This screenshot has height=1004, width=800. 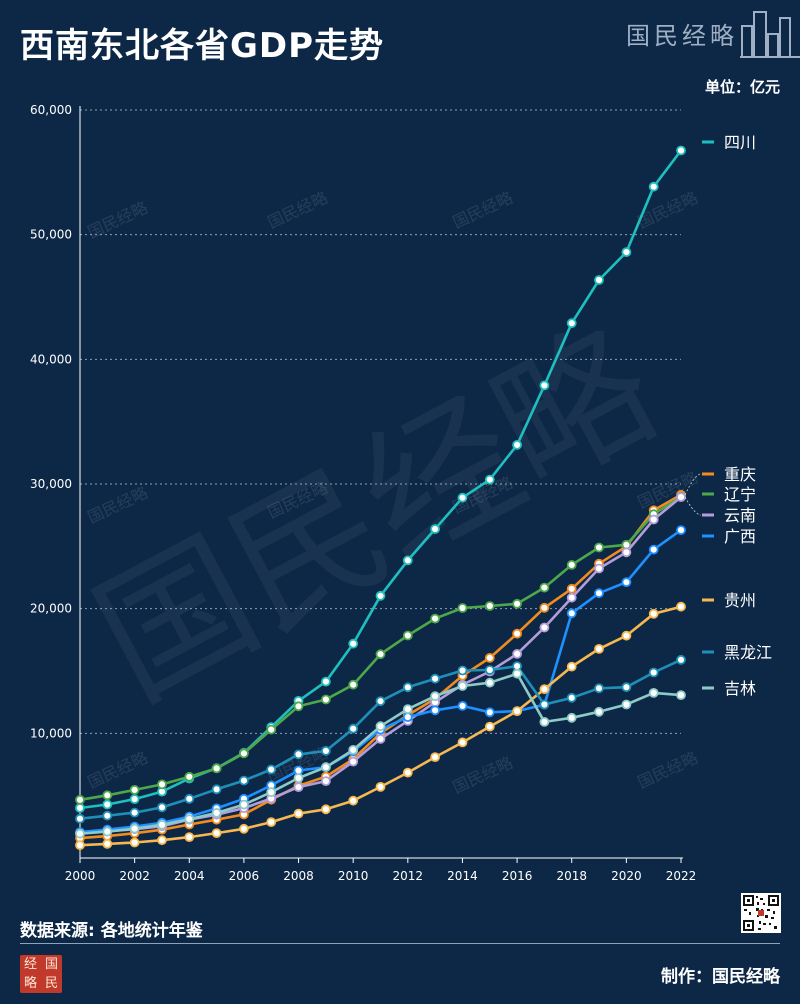 I want to click on x-tick-label: 2000, so click(x=80, y=876).